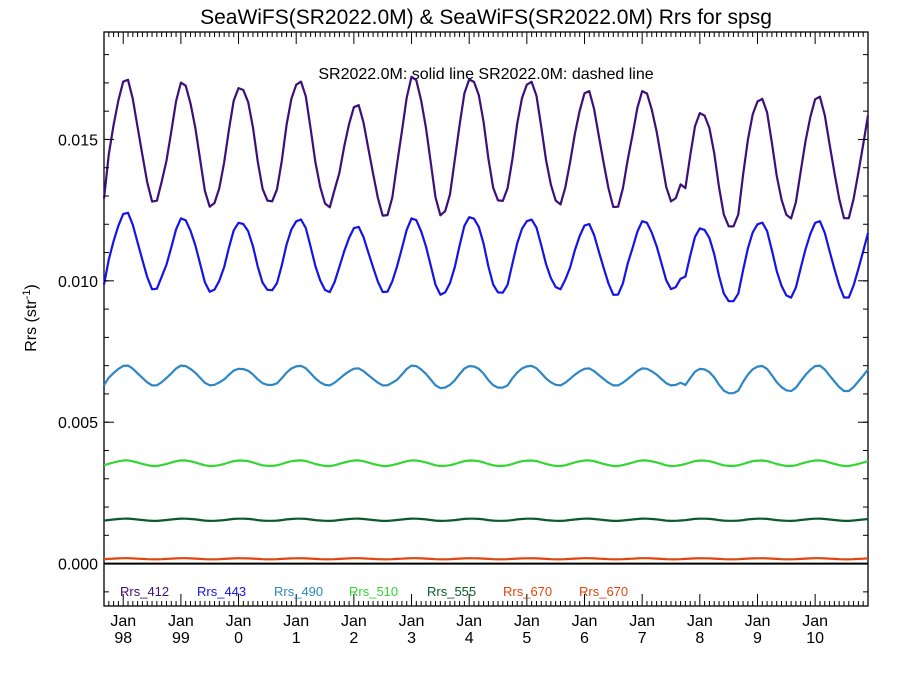  Describe the element at coordinates (123, 638) in the screenshot. I see `x-tick-year: 98` at that location.